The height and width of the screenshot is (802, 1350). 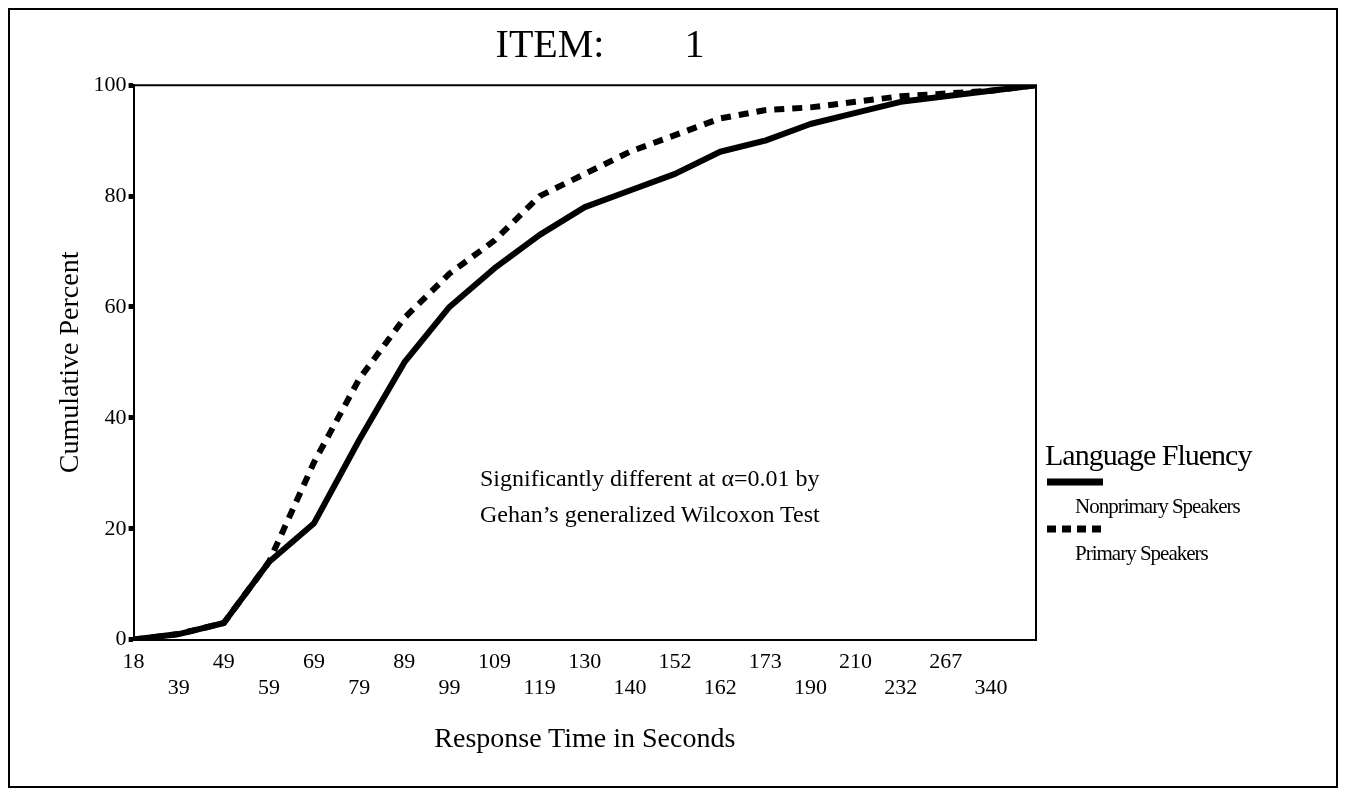 I want to click on y-tick-label: 20, so click(x=115, y=527).